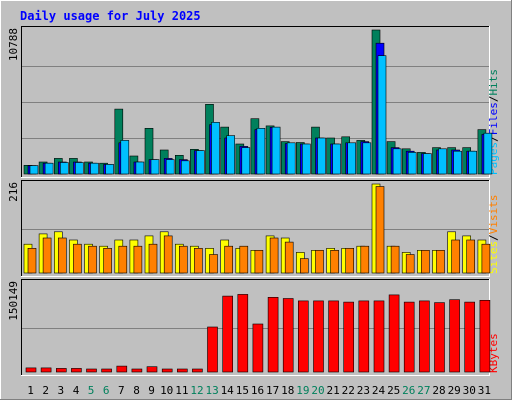  Describe the element at coordinates (272, 390) in the screenshot. I see `x-tick-label: 17` at that location.